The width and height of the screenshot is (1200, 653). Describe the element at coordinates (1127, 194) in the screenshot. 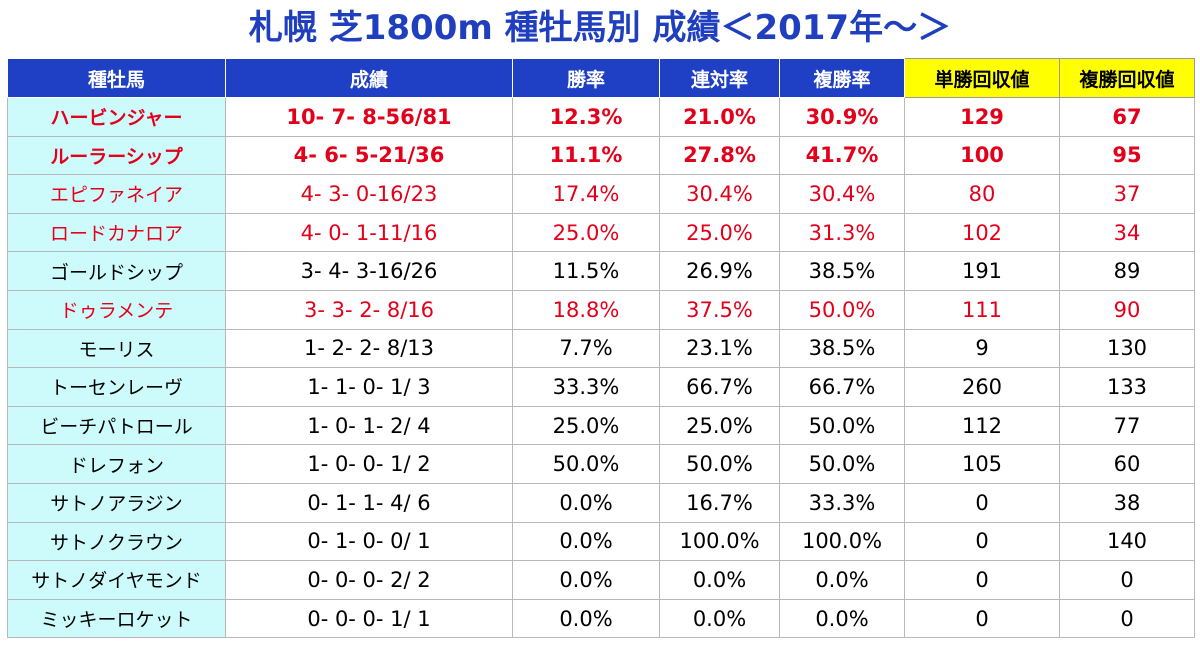

I see `cell-show-return: 37` at that location.